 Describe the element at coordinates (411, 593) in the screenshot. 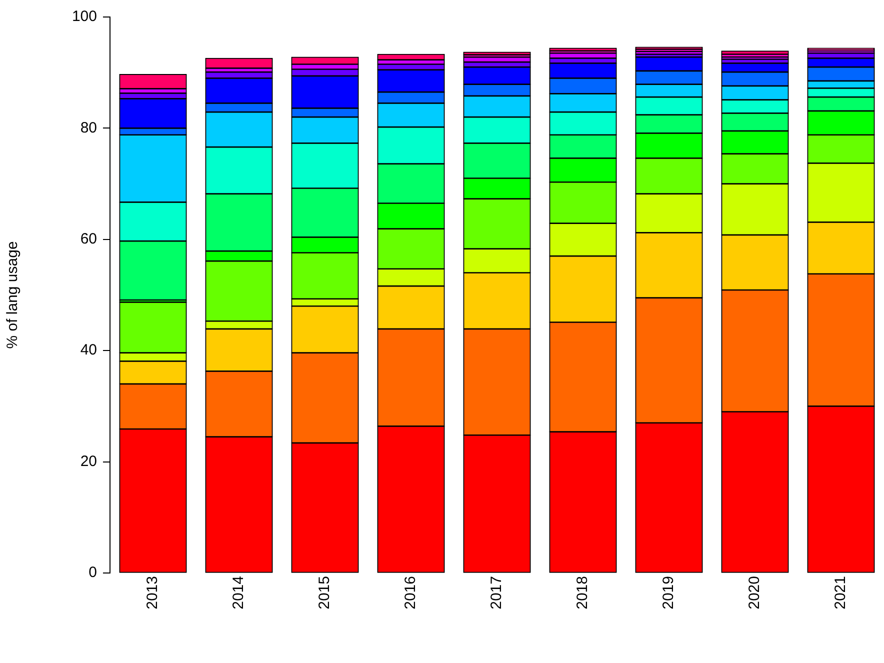

I see `x-tick-label: 2016` at that location.